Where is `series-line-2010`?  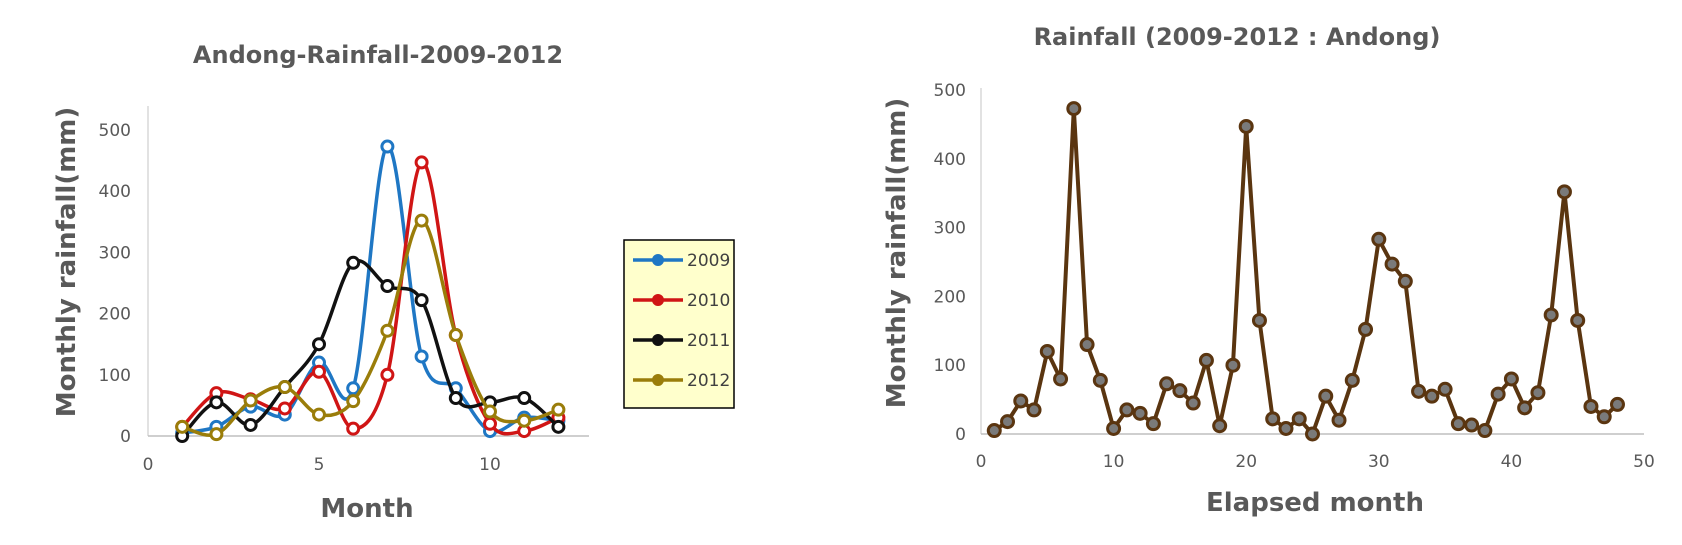 series-line-2010 is located at coordinates (370, 298).